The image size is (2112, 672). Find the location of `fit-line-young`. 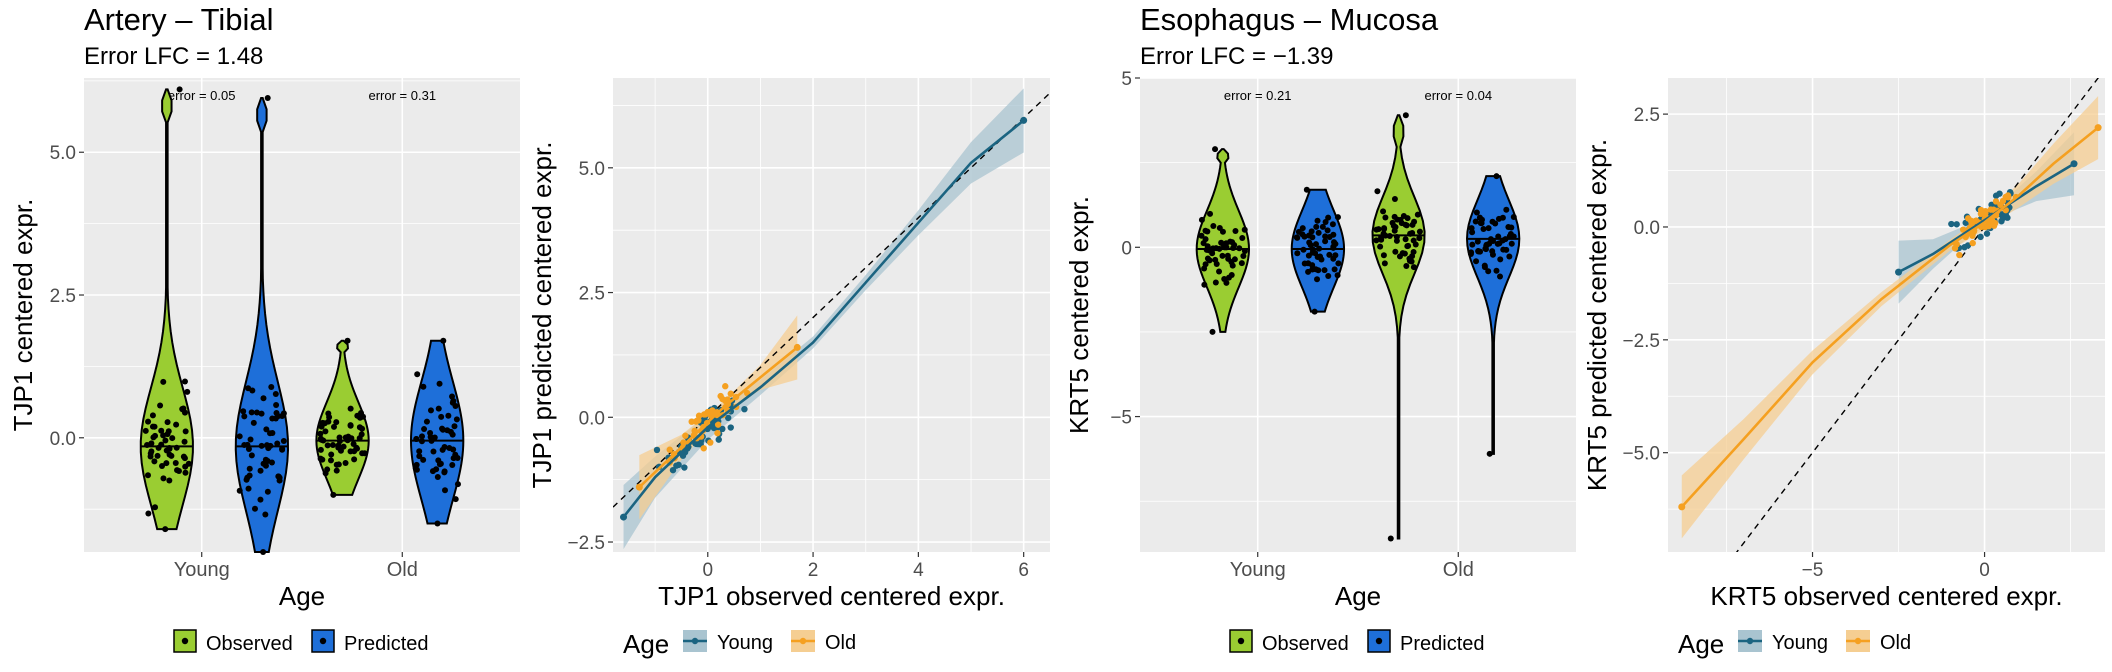

fit-line-young is located at coordinates (1986, 218).